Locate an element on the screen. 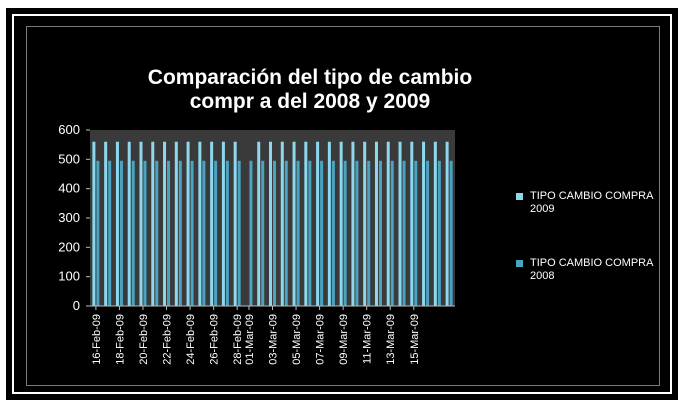 This screenshot has width=686, height=407. y-tick-label: 100 is located at coordinates (69, 276).